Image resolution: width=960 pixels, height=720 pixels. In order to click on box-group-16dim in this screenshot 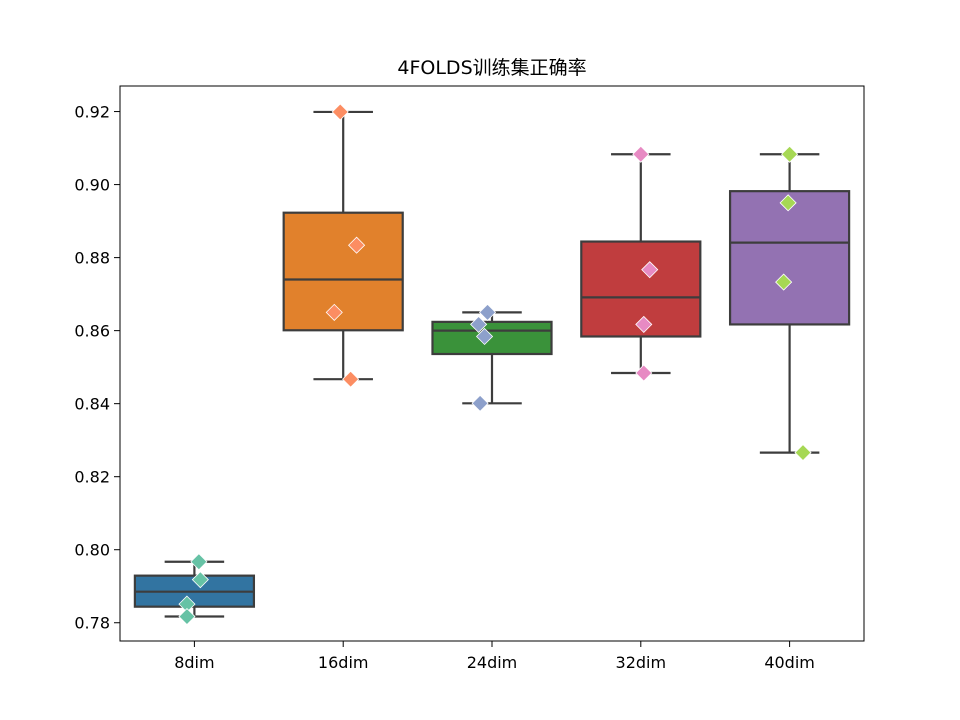, I will do `click(343, 245)`.